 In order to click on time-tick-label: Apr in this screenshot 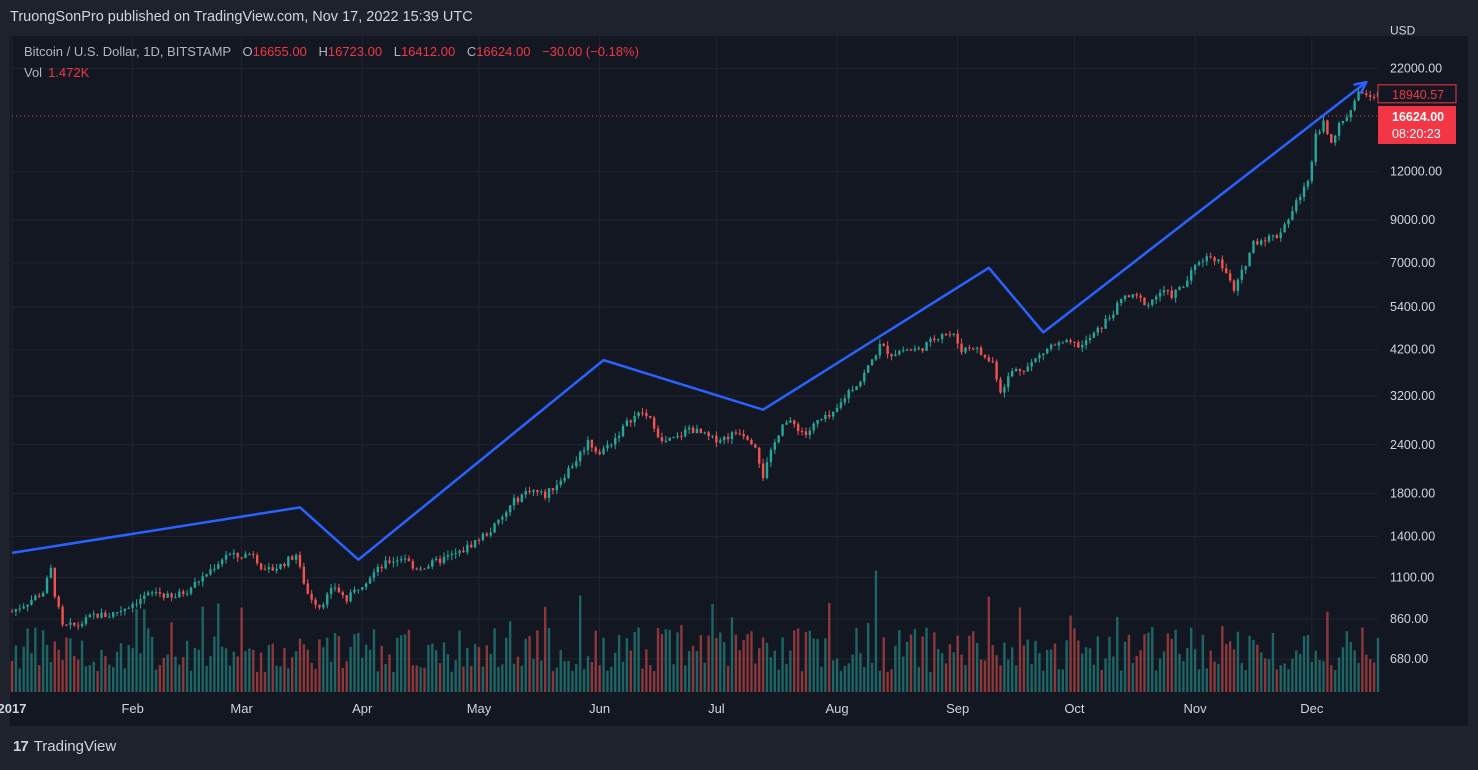, I will do `click(362, 708)`.